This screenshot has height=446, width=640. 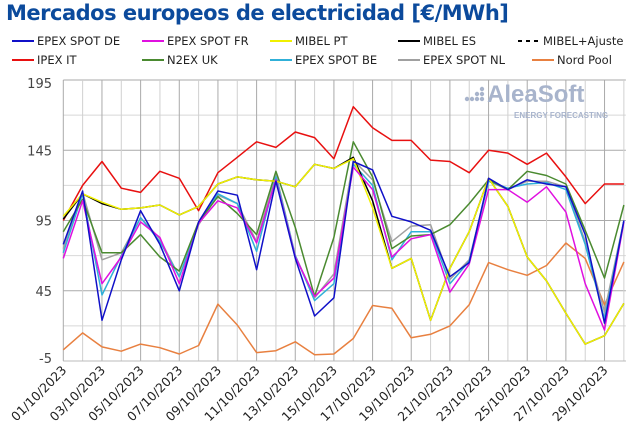 What do you see at coordinates (57, 60) in the screenshot?
I see `legend-label: IPEX IT` at bounding box center [57, 60].